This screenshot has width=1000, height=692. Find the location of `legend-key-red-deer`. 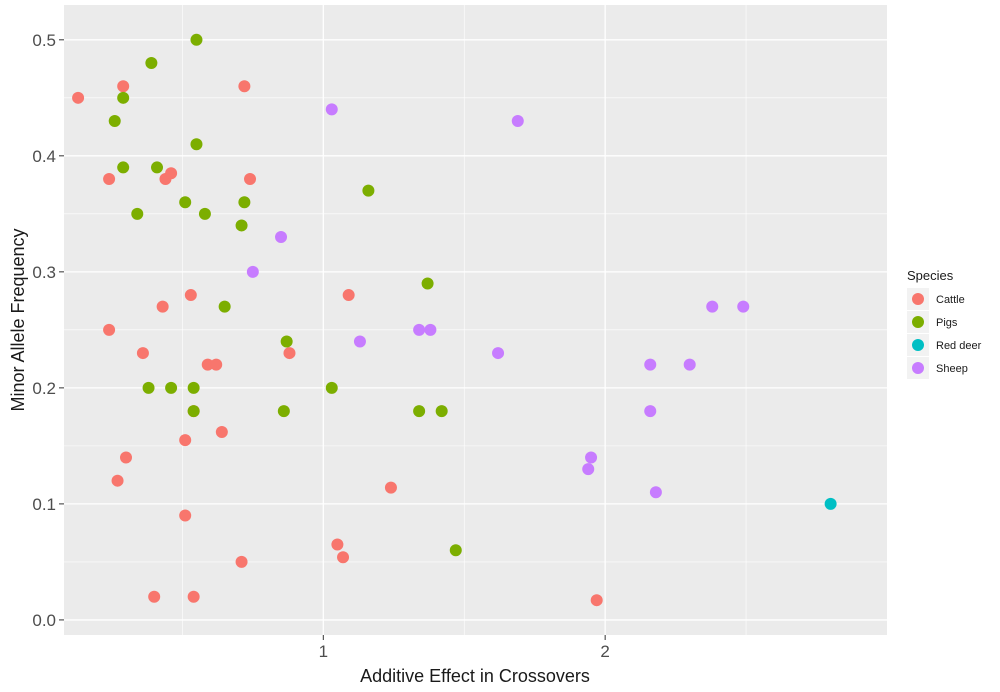

legend-key-red-deer is located at coordinates (918, 345).